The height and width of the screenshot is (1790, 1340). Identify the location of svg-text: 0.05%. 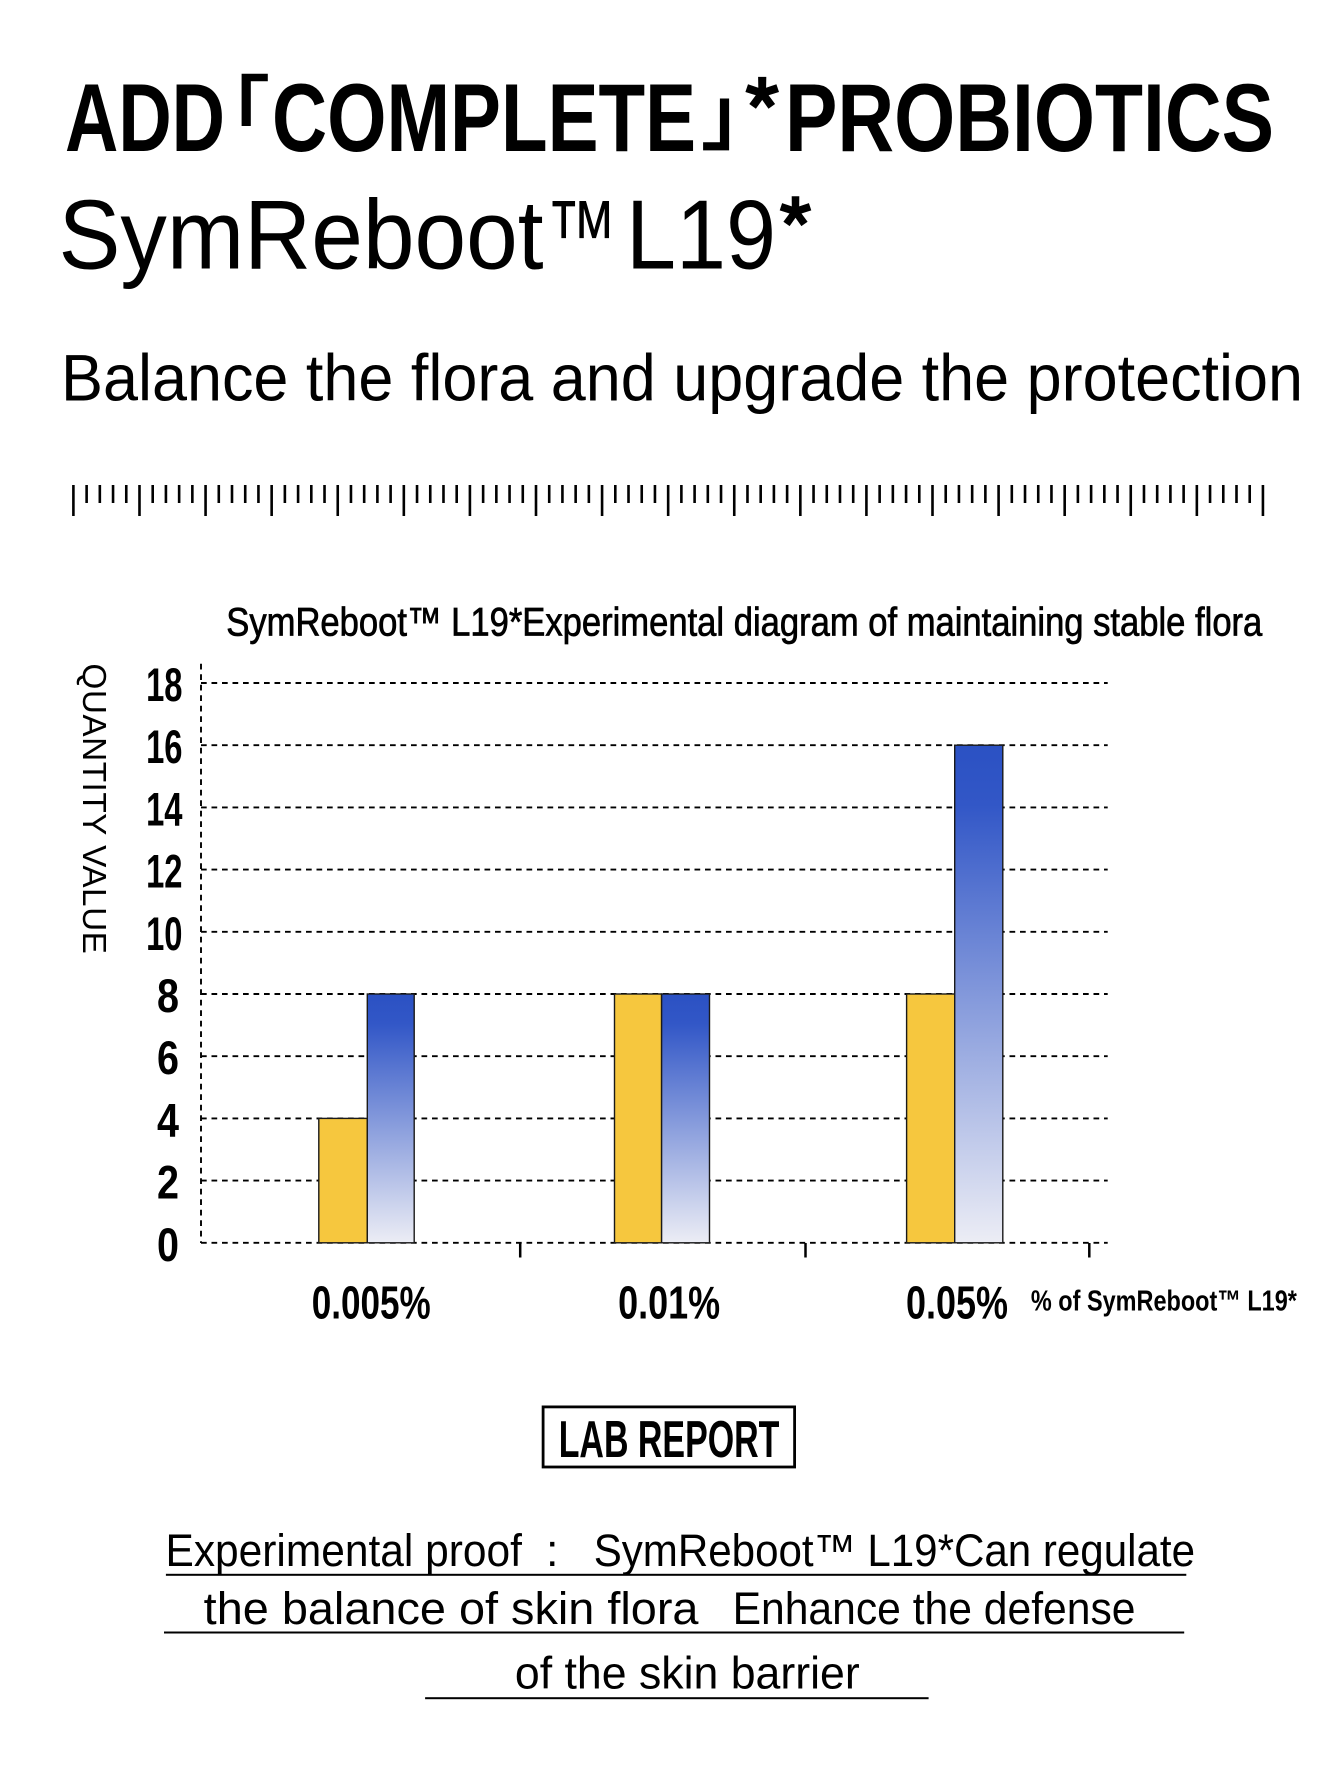
(957, 1303).